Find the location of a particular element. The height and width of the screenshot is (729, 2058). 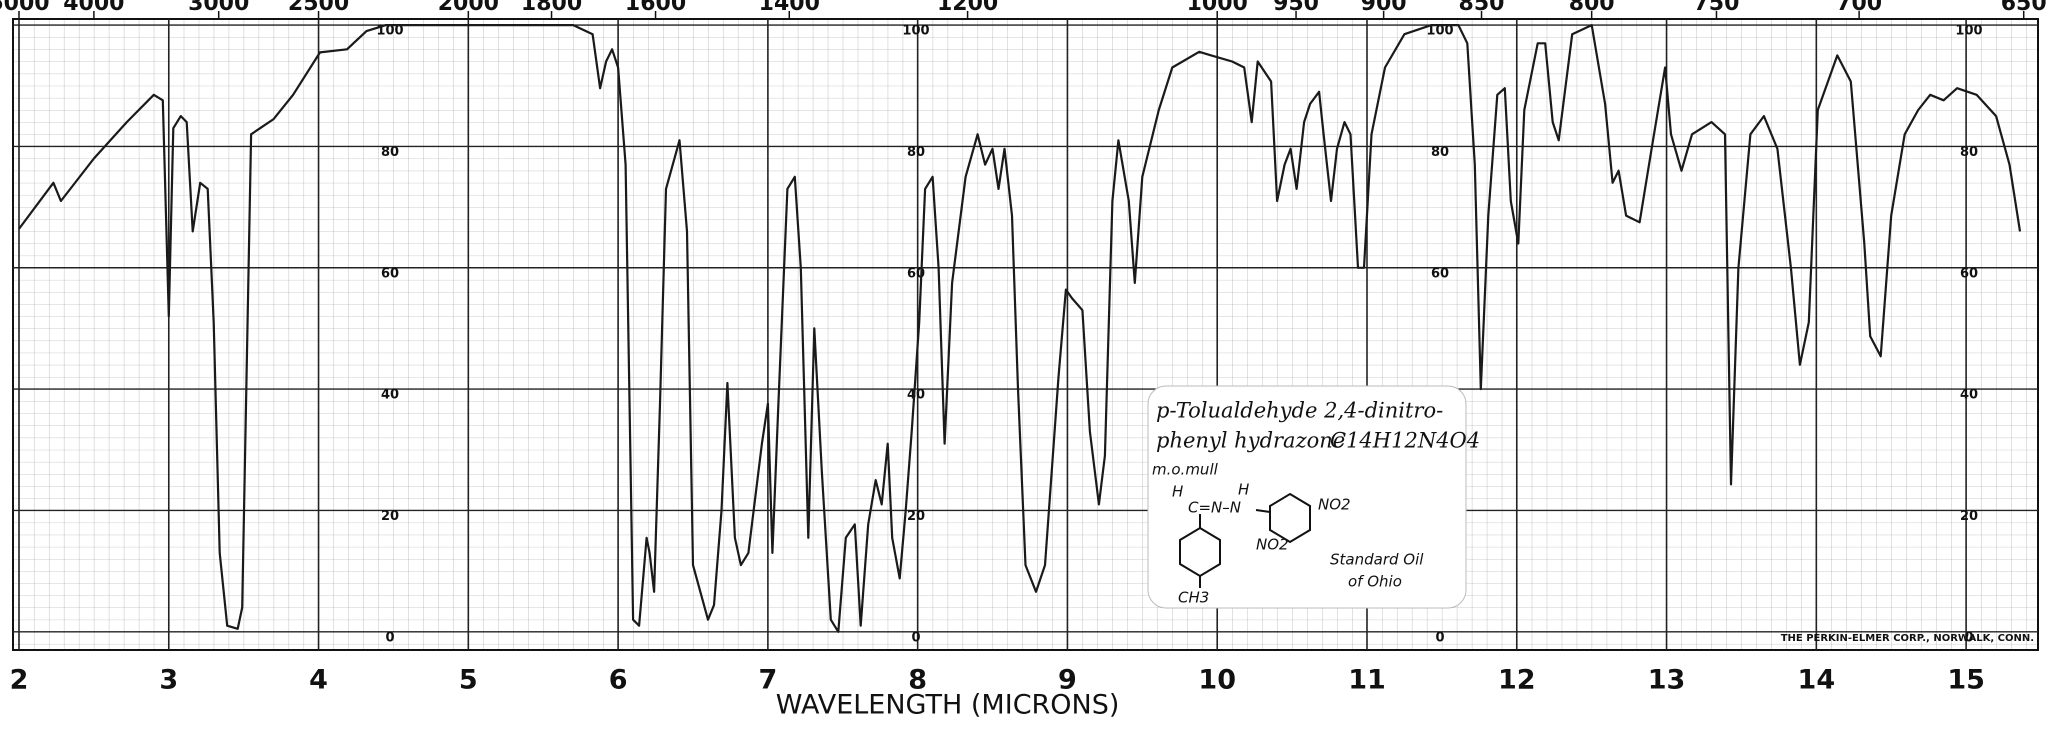

medium: m.o.mull is located at coordinates (1185, 470).